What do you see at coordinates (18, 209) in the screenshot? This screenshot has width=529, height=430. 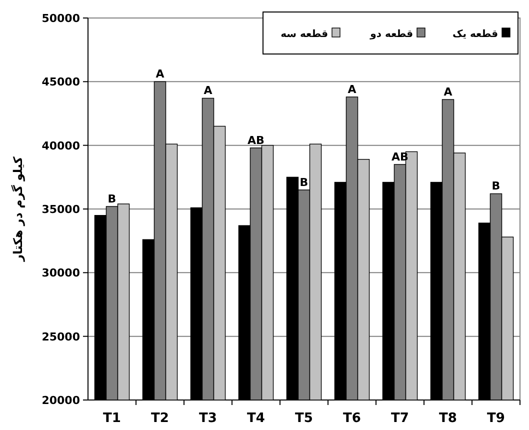 I see `y-axis-title: کیلو گرم در هکتار` at bounding box center [18, 209].